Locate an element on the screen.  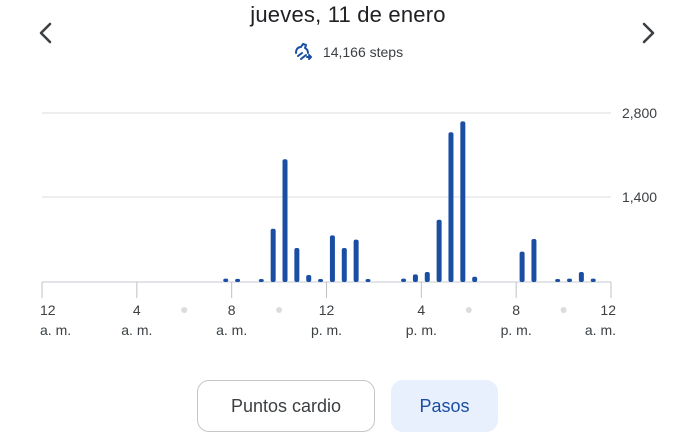
next-day-button is located at coordinates (648, 33).